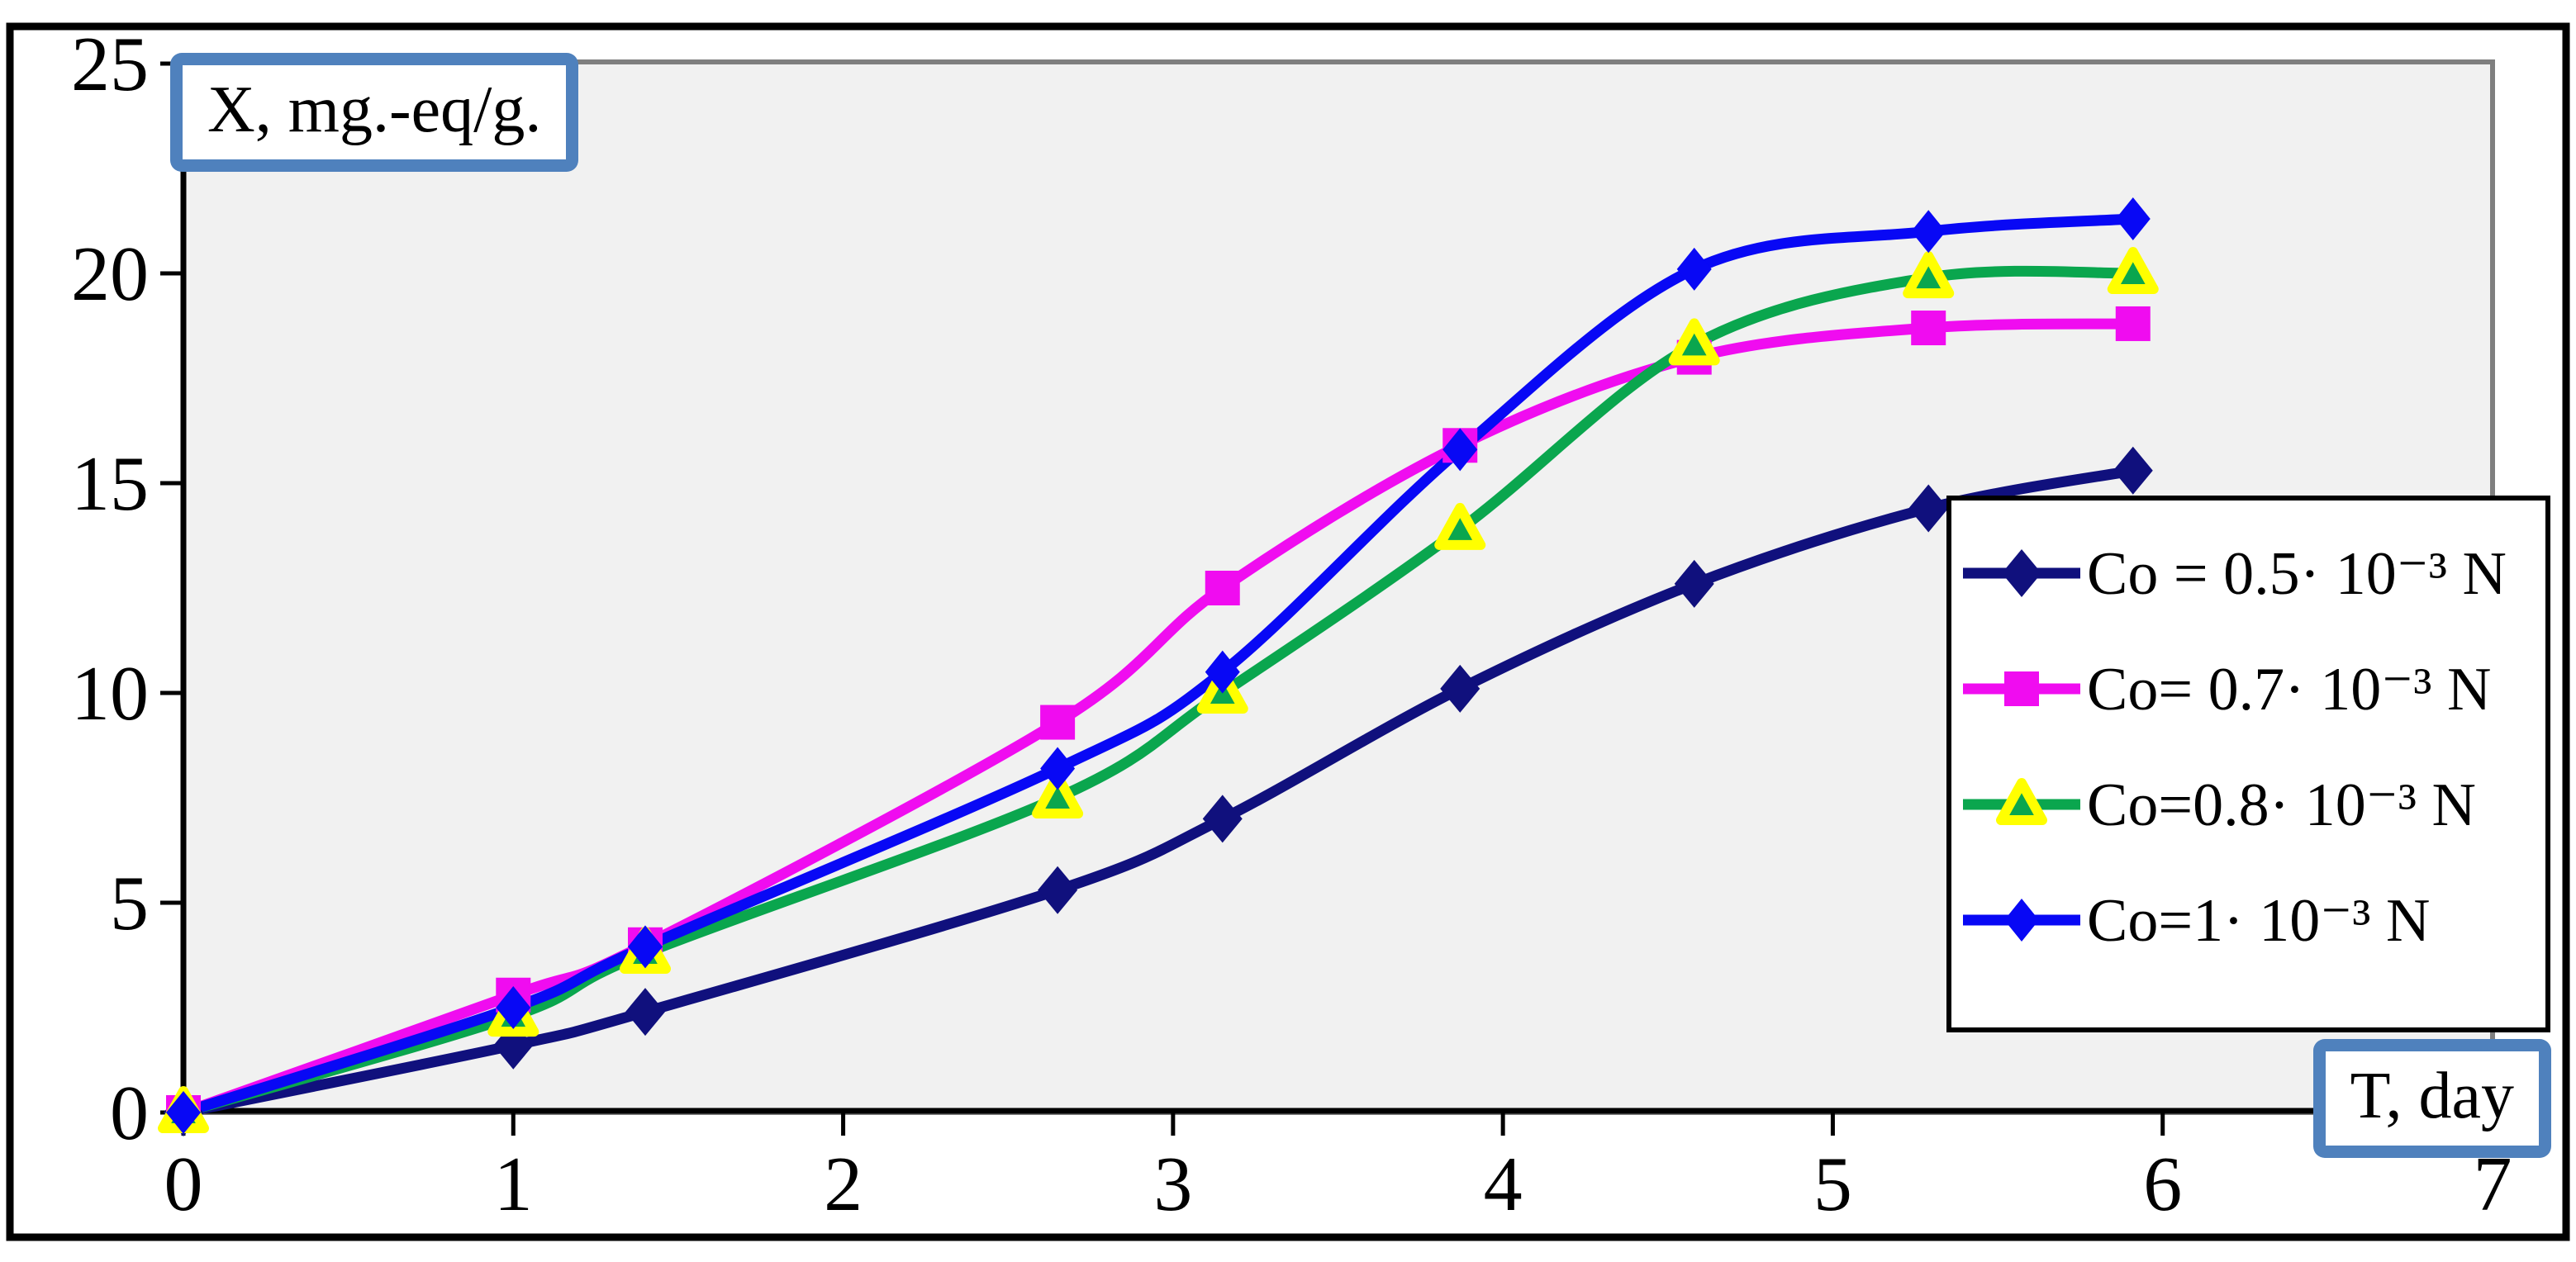  I want to click on x-tick-label: 0, so click(183, 1184).